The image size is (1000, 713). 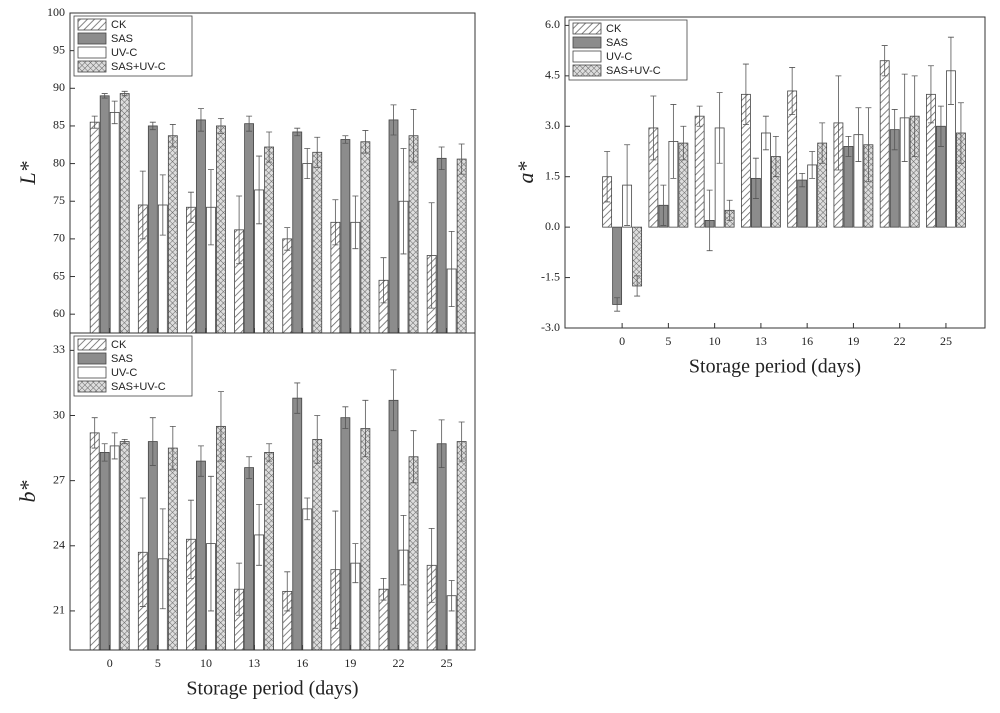 I want to click on y-tick-label: 75, so click(x=59, y=200).